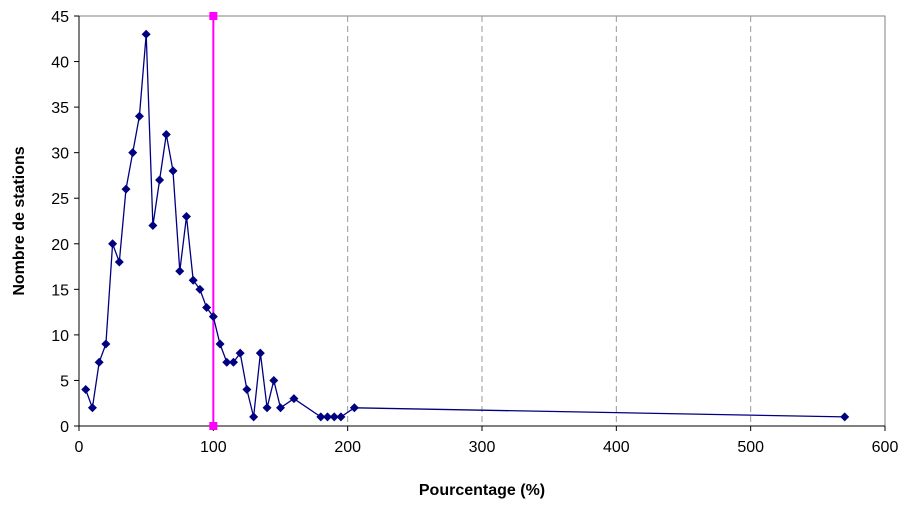 The width and height of the screenshot is (904, 508). I want to click on y-tick-label: 45, so click(60, 17).